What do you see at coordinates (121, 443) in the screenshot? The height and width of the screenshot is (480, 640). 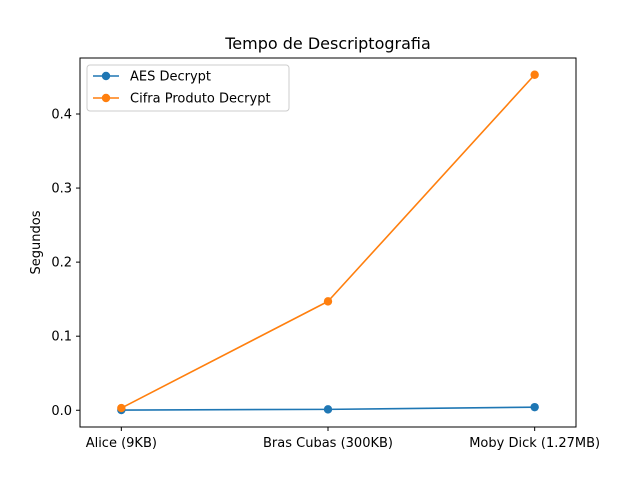 I see `x-tick-label: Alice (9KB)` at bounding box center [121, 443].